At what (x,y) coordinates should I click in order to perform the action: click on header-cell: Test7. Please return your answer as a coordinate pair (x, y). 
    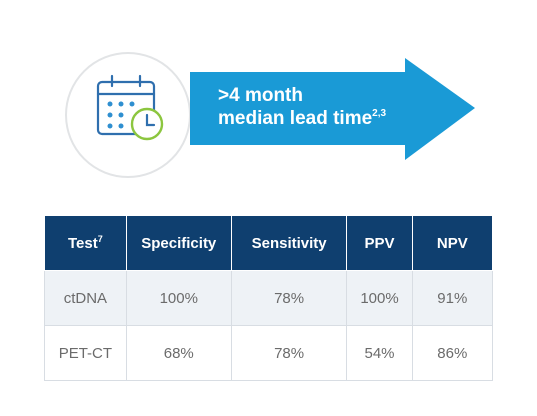
    Looking at the image, I should click on (85, 243).